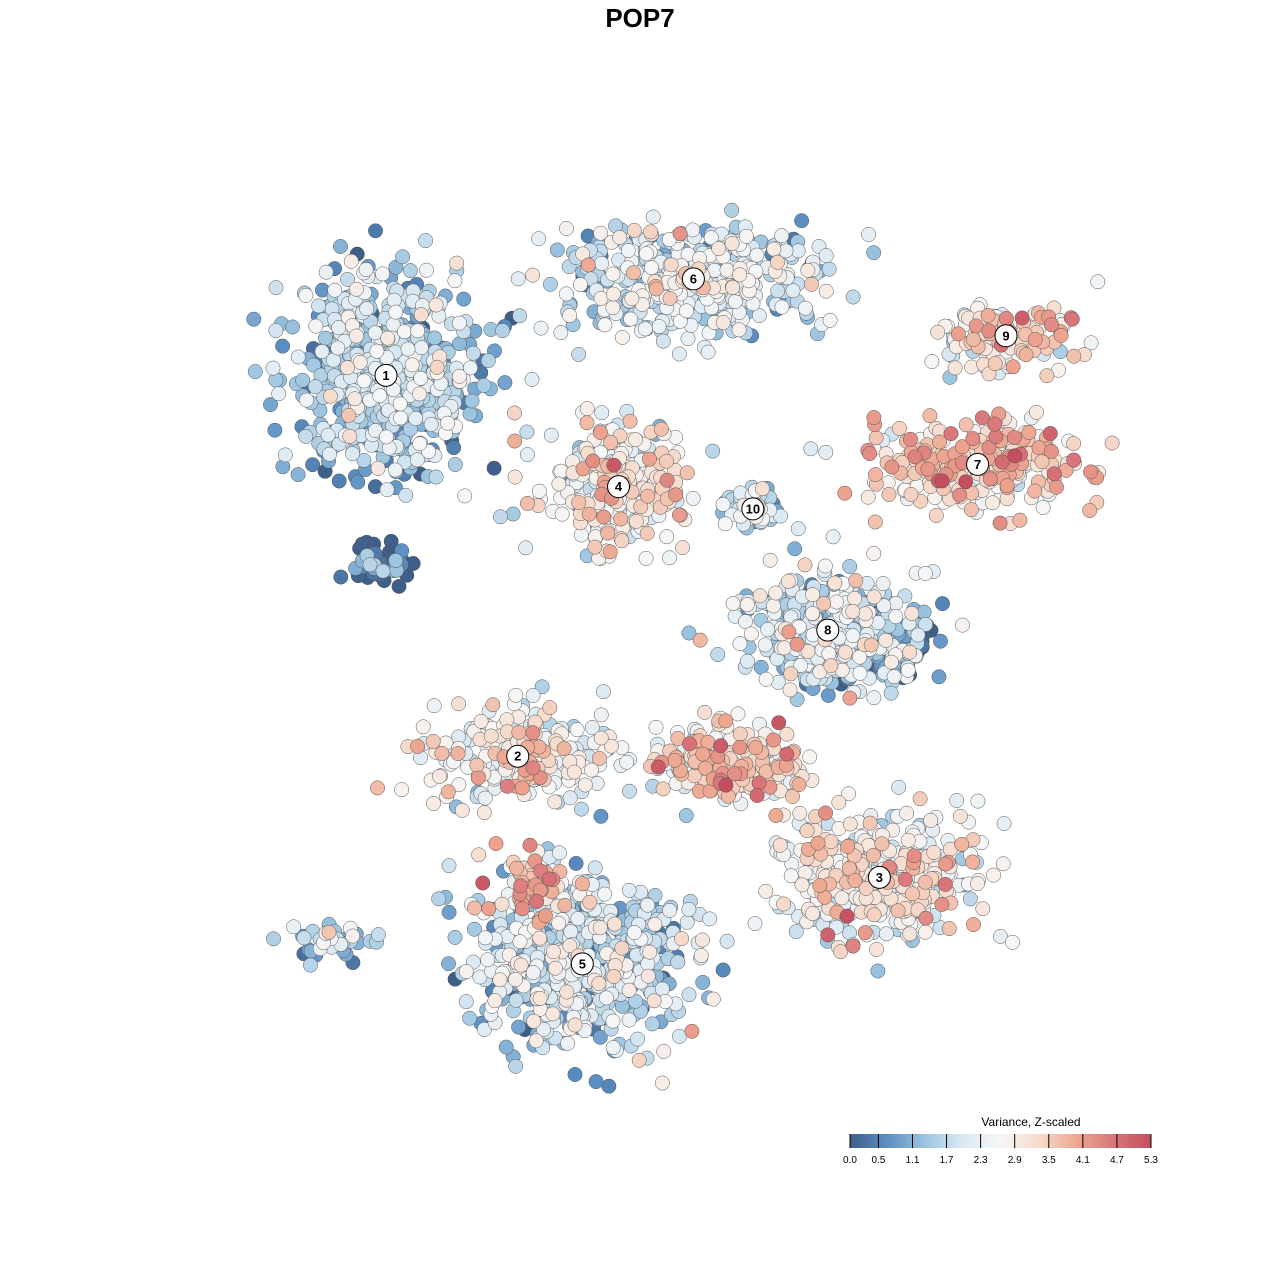 This screenshot has height=1280, width=1280. I want to click on cluster-label-text: 6, so click(693, 278).